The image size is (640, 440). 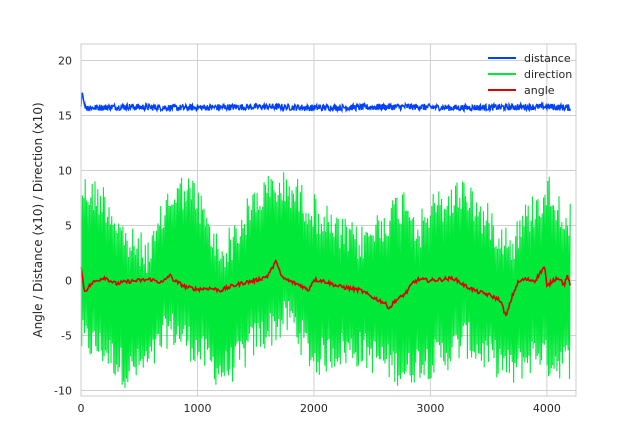 What do you see at coordinates (547, 58) in the screenshot?
I see `legend-label-distance: distance` at bounding box center [547, 58].